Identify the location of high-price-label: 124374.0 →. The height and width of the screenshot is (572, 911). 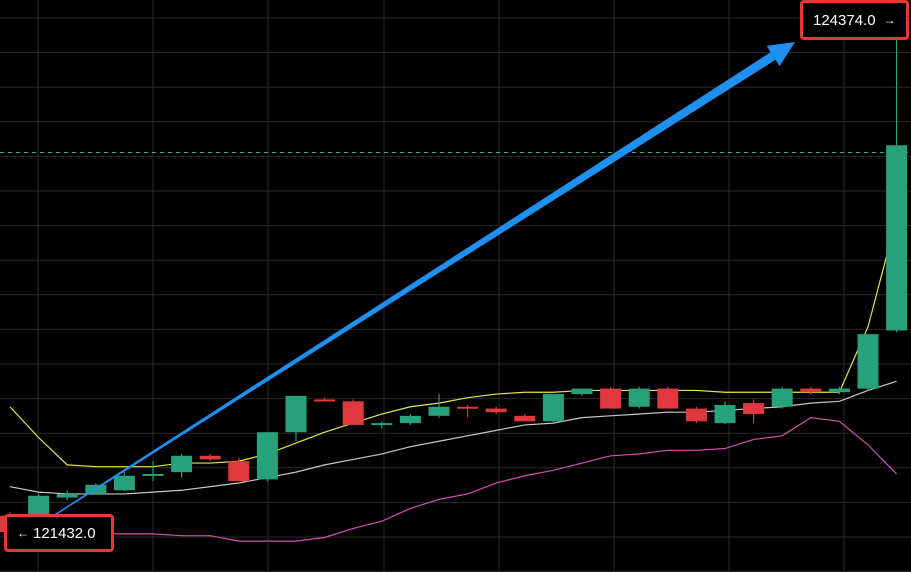
(854, 20).